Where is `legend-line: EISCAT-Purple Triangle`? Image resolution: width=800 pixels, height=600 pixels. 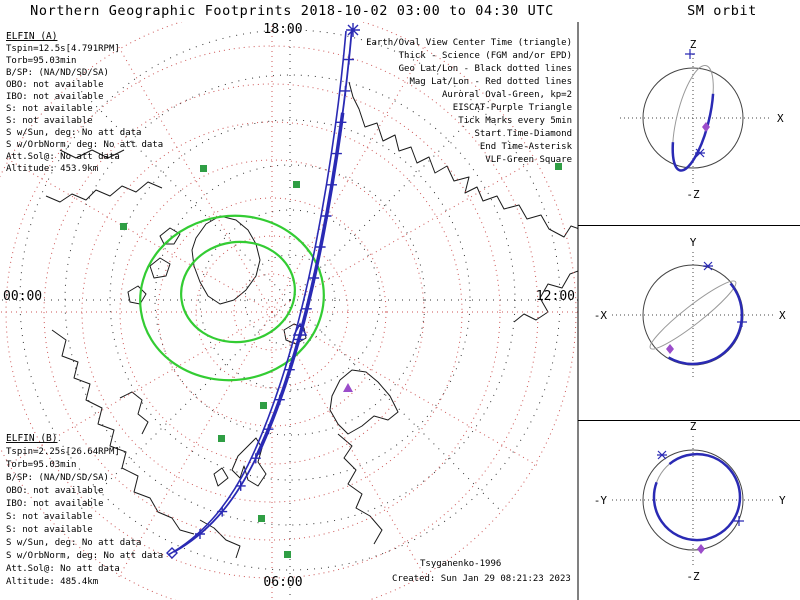 legend-line: EISCAT-Purple Triangle is located at coordinates (512, 108).